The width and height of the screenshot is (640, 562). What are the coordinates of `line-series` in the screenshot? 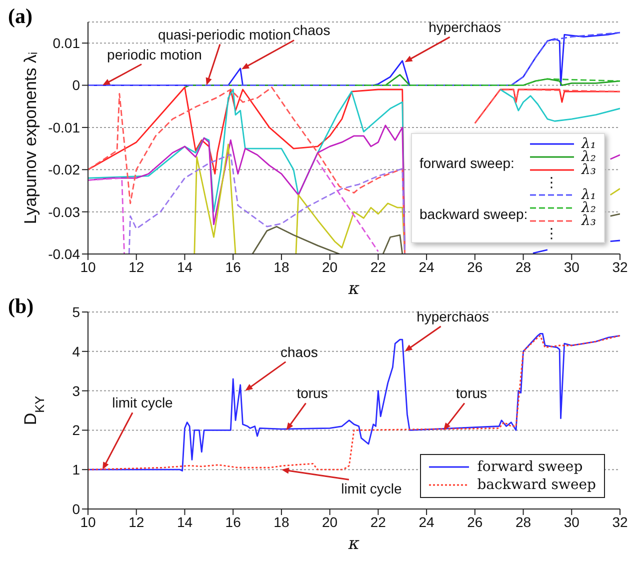 It's located at (267, 204).